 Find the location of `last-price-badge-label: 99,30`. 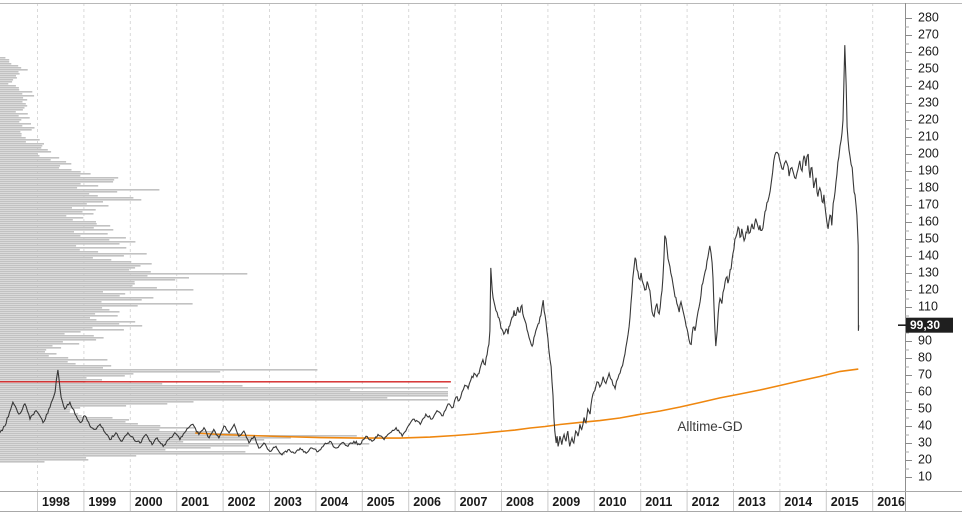

last-price-badge-label: 99,30 is located at coordinates (925, 325).